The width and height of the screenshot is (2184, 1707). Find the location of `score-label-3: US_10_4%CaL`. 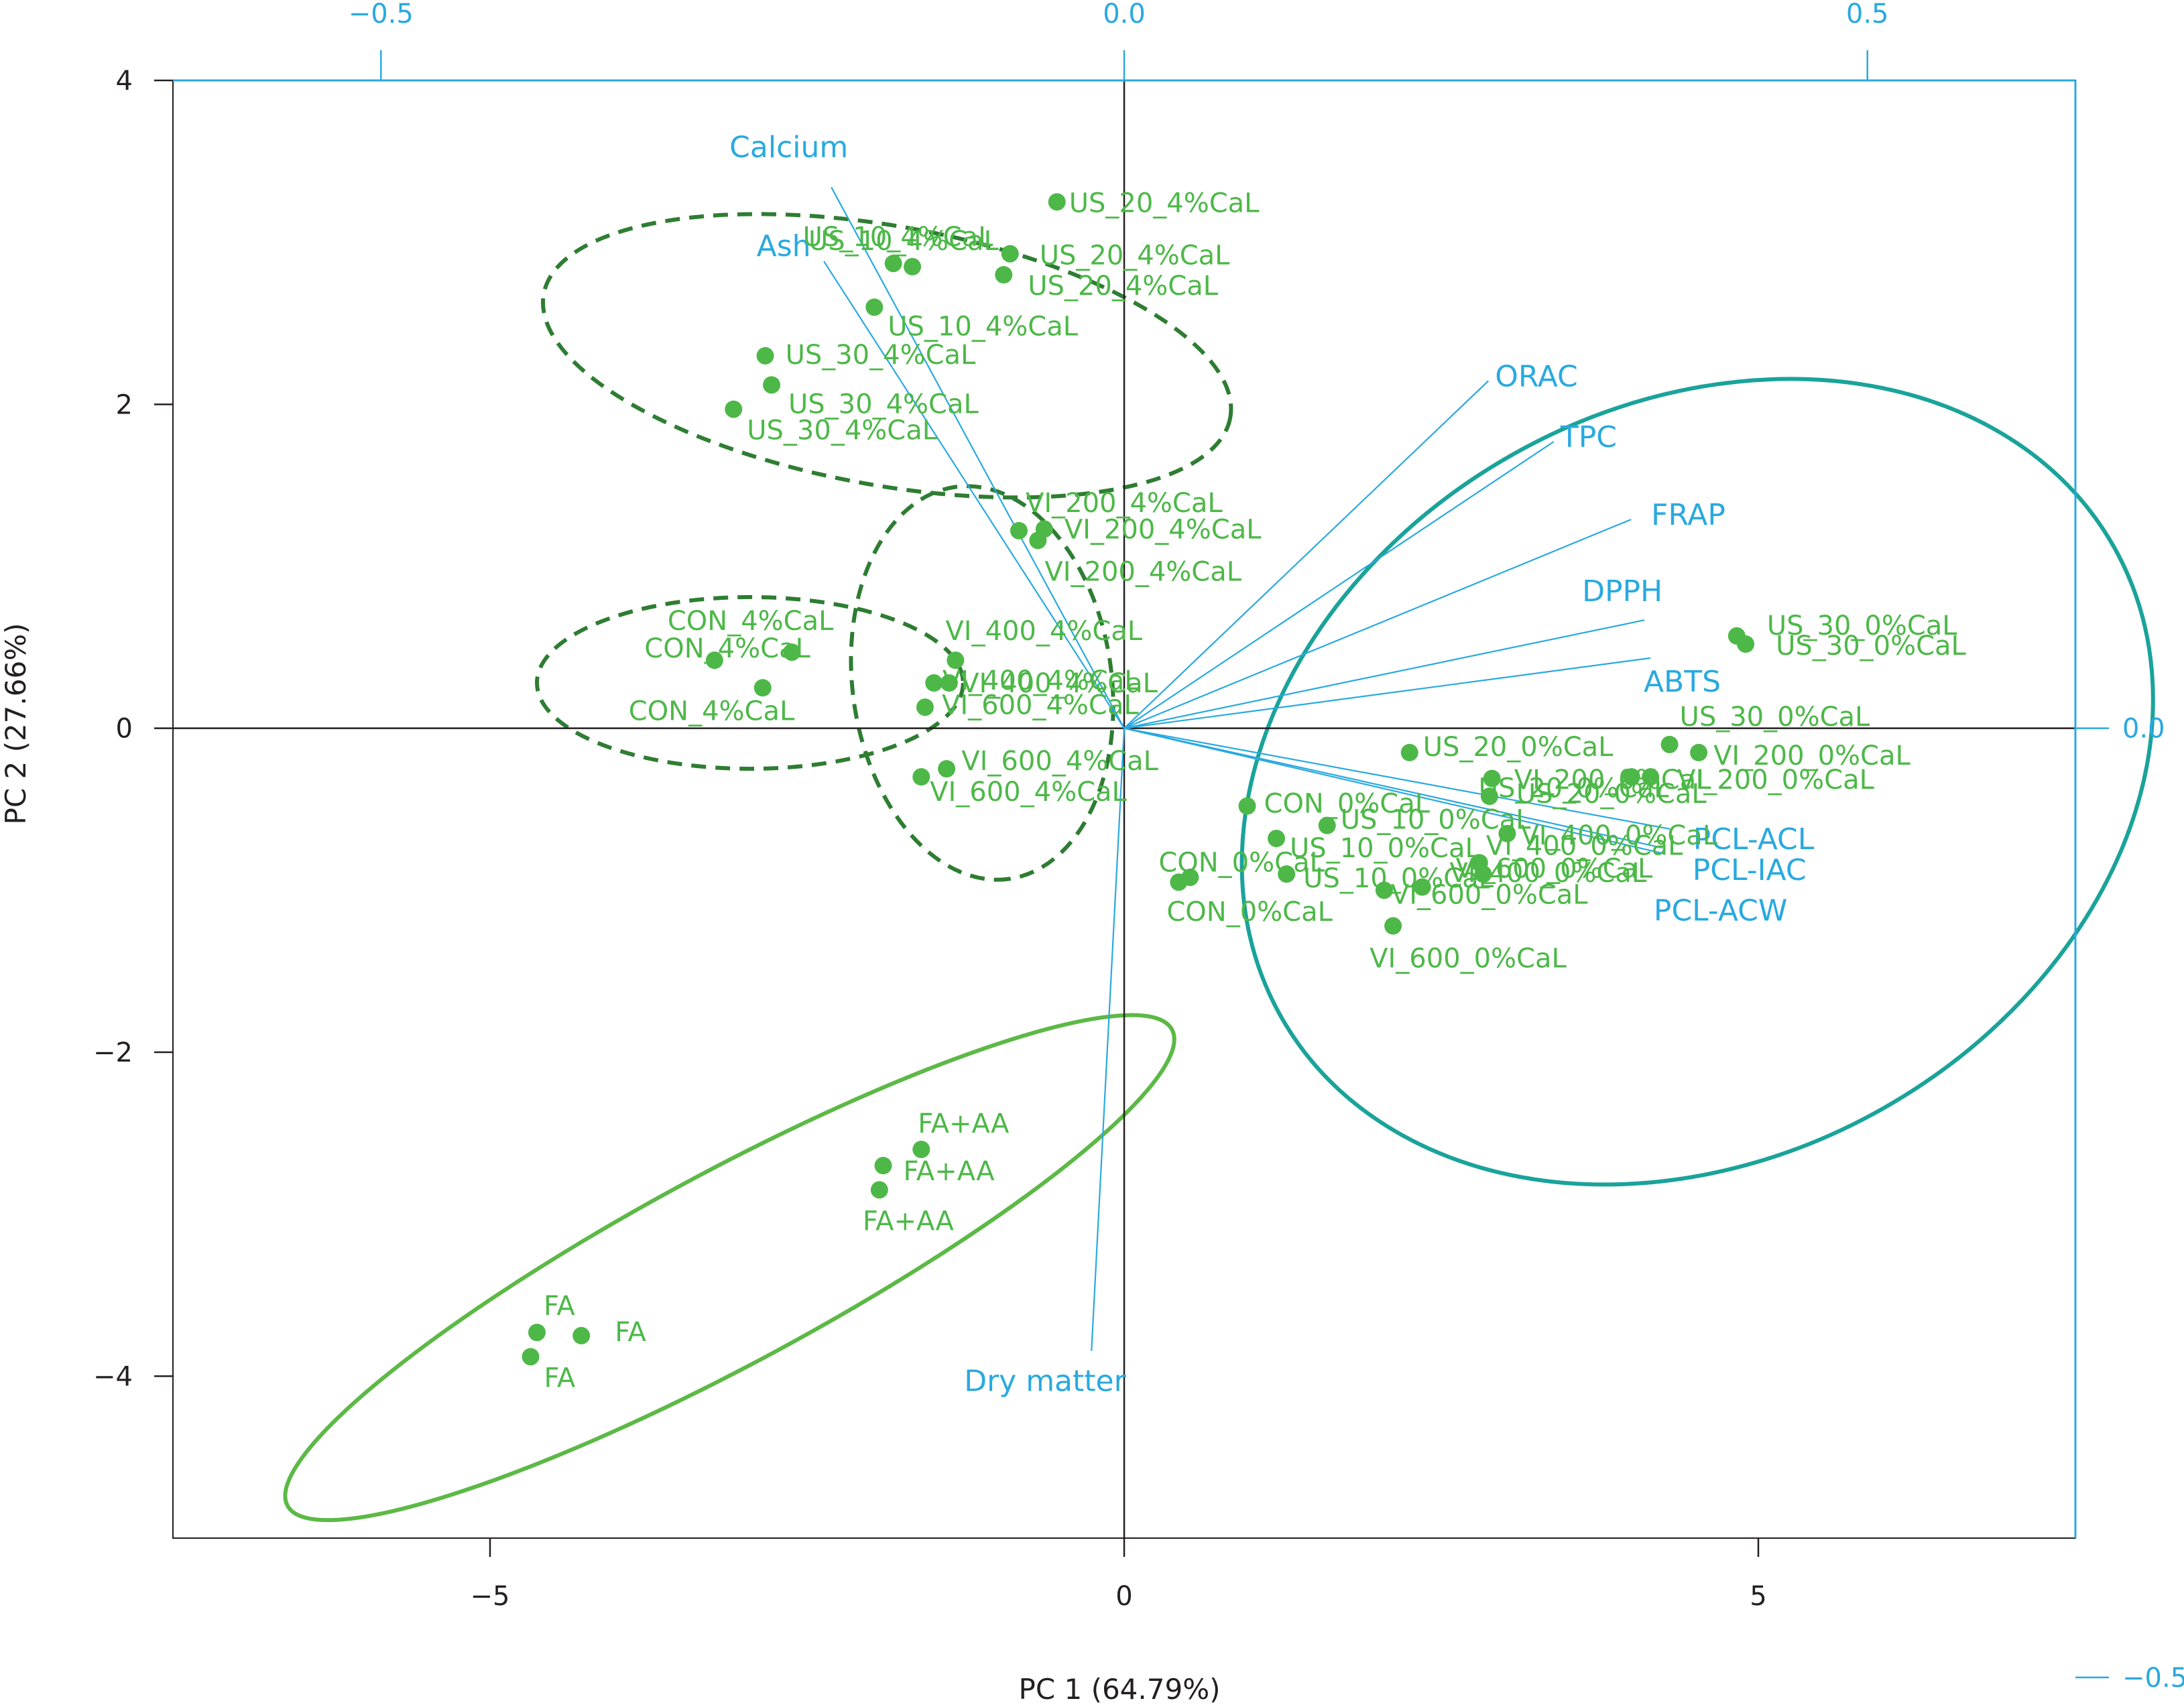

score-label-3: US_10_4%CaL is located at coordinates (898, 237).